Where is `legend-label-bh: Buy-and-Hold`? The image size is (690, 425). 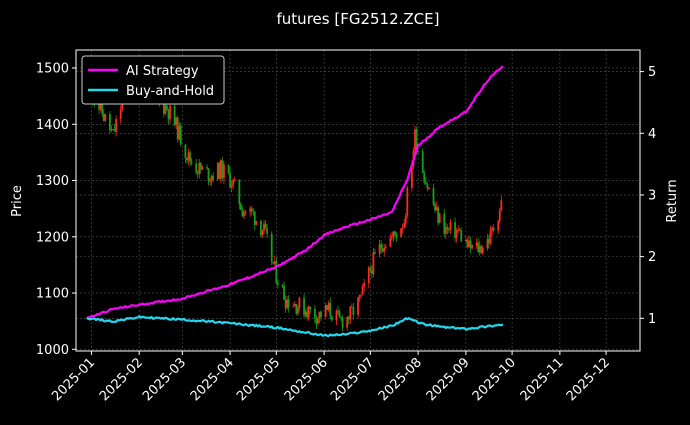 legend-label-bh: Buy-and-Hold is located at coordinates (170, 91).